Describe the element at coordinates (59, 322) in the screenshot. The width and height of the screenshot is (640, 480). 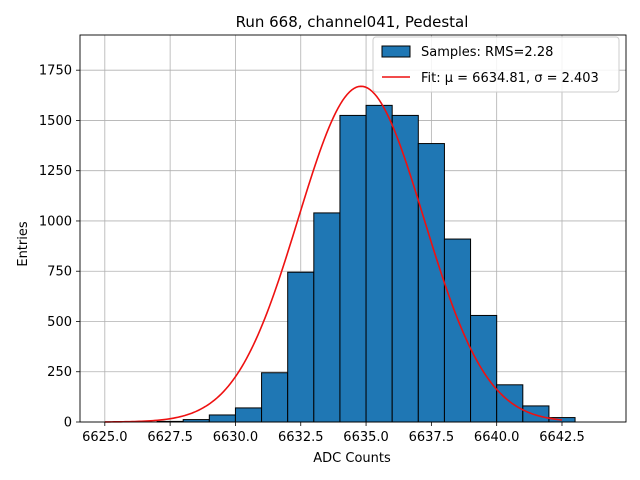
I see `y-tick-label: 500` at that location.